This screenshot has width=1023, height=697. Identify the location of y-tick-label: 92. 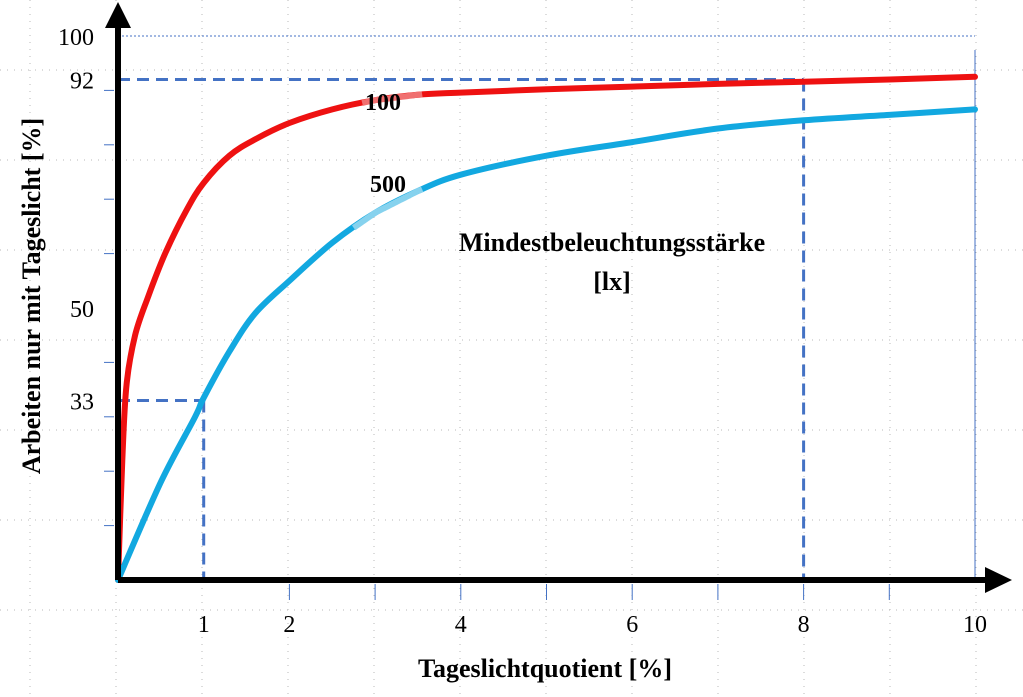
(82, 82).